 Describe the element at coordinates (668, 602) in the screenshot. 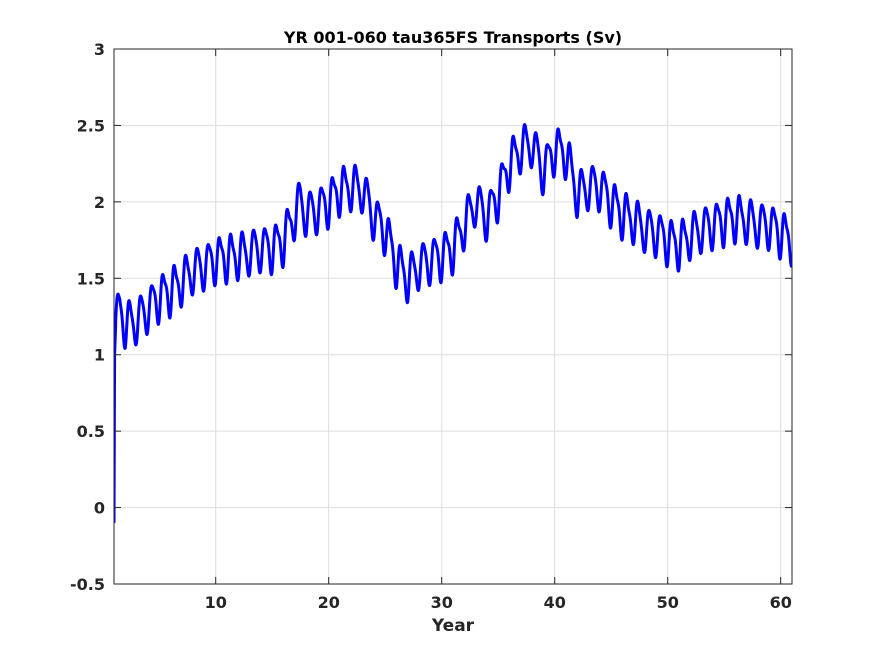

I see `x-tick-label: 50` at that location.